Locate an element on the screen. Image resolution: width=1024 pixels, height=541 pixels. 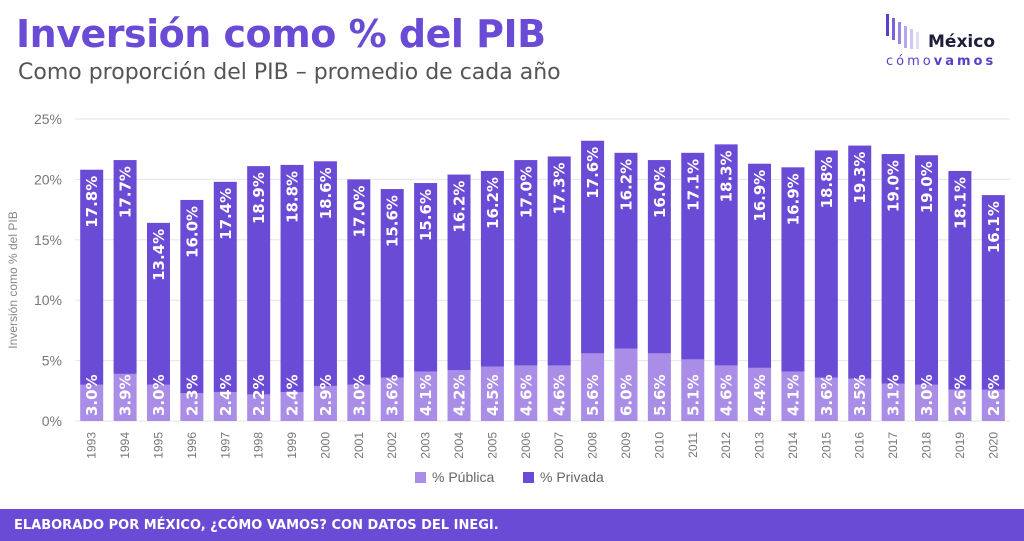
x-tick-label: 1994 is located at coordinates (125, 445).